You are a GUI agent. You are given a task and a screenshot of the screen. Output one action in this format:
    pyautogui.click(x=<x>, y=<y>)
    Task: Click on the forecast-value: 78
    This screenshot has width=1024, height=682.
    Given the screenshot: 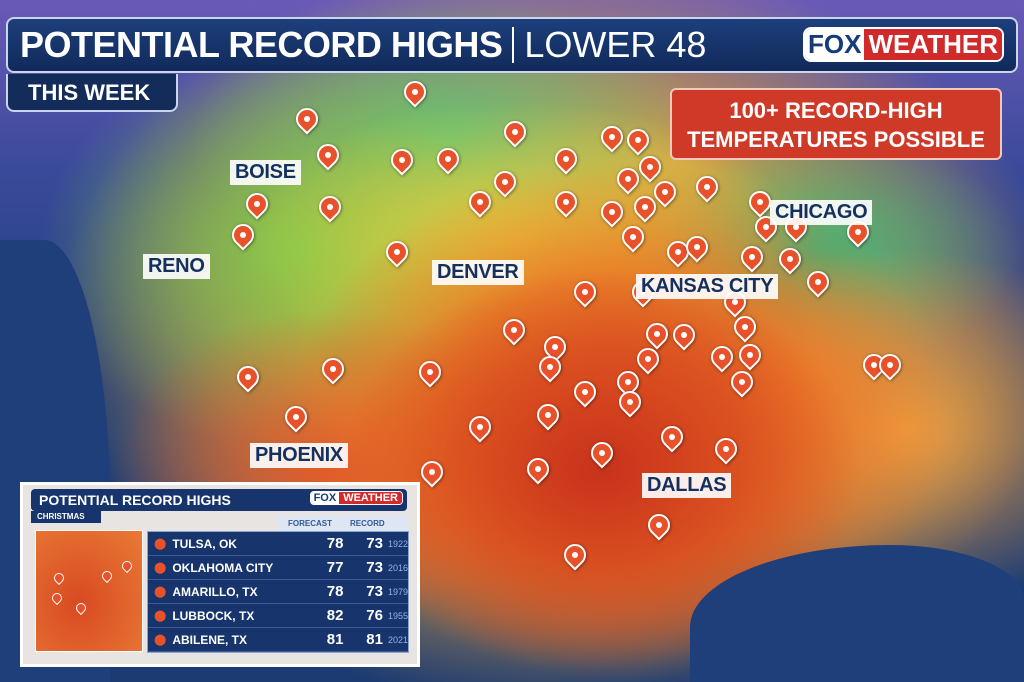 What is the action you would take?
    pyautogui.click(x=335, y=543)
    